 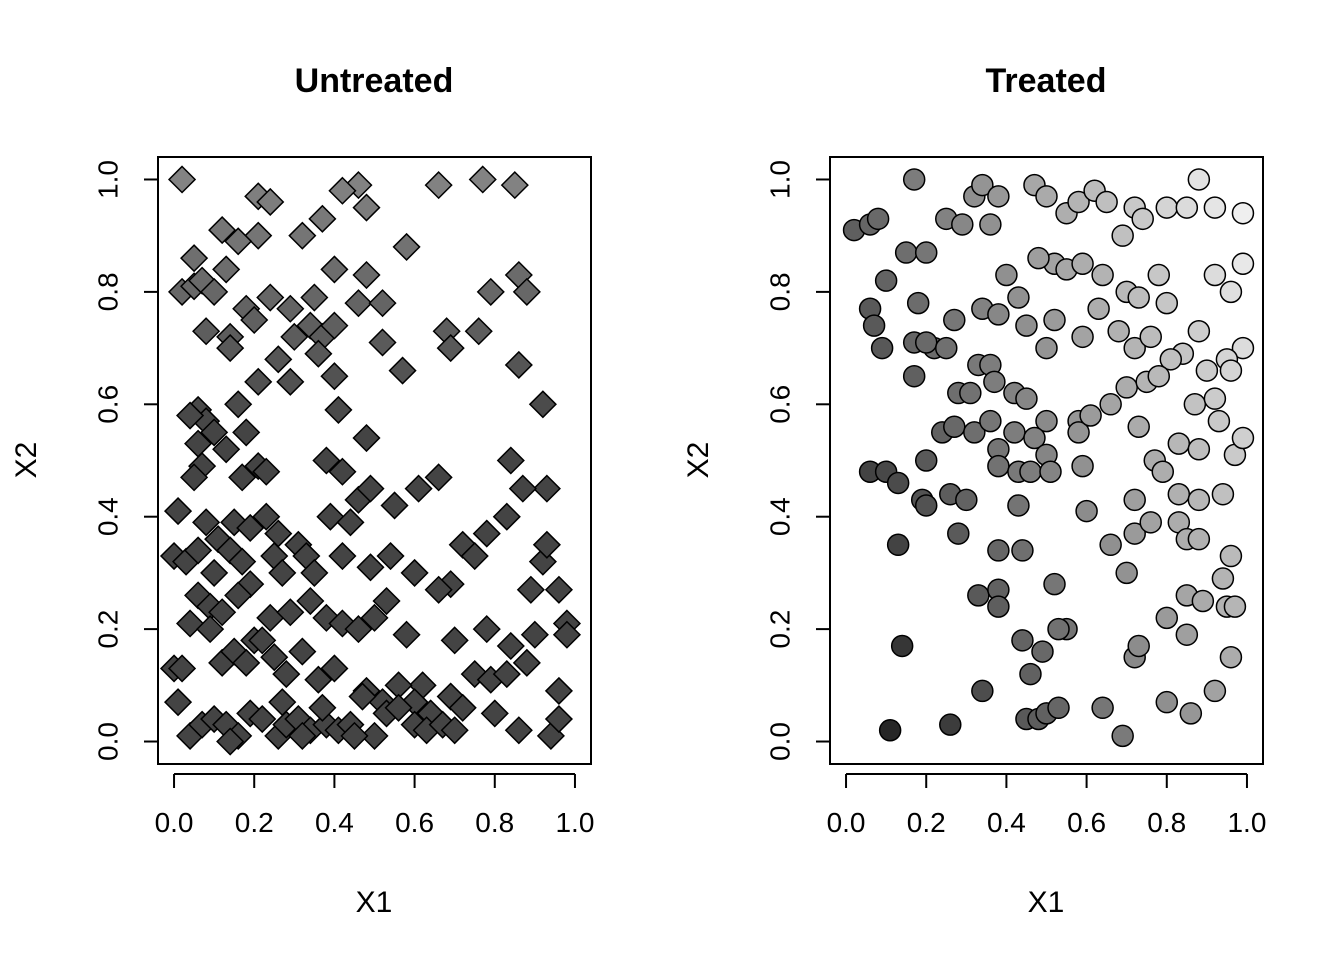 What do you see at coordinates (108, 179) in the screenshot?
I see `y-tick-label: 1.0` at bounding box center [108, 179].